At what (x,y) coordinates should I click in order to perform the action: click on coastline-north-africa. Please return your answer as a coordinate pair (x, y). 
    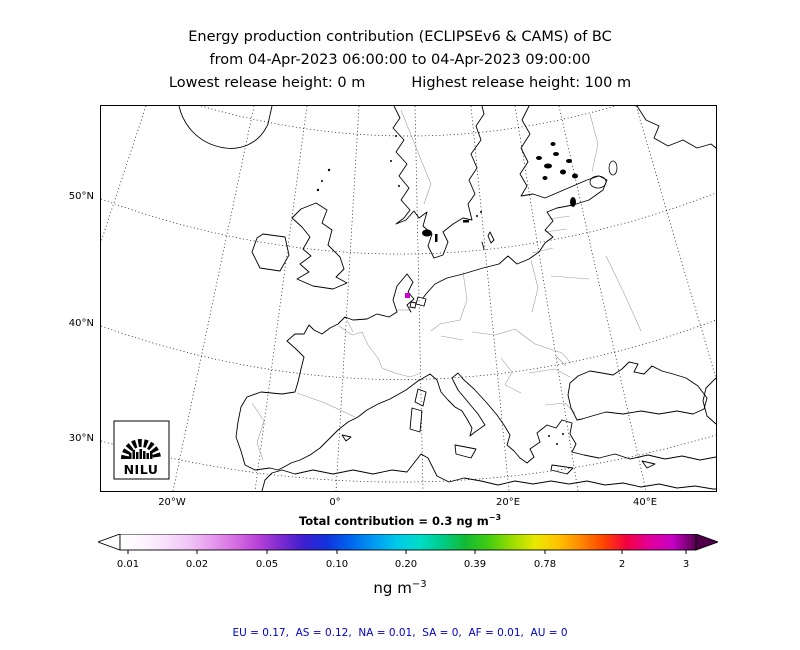
    Looking at the image, I should click on (488, 472).